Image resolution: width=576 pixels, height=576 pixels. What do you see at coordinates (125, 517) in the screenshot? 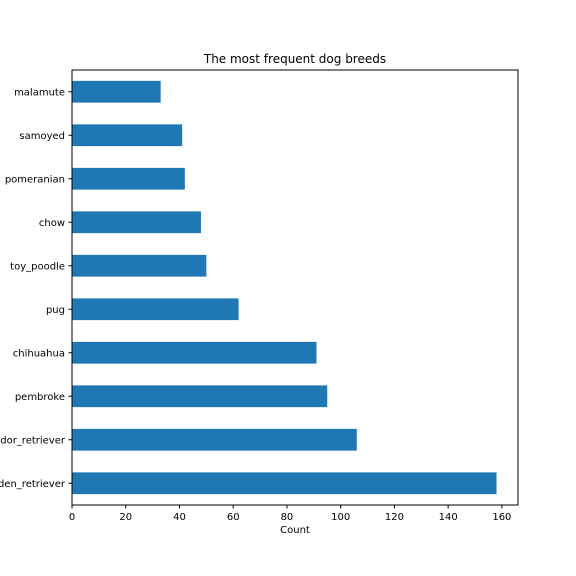
I see `x-tick-label: 20` at bounding box center [125, 517].